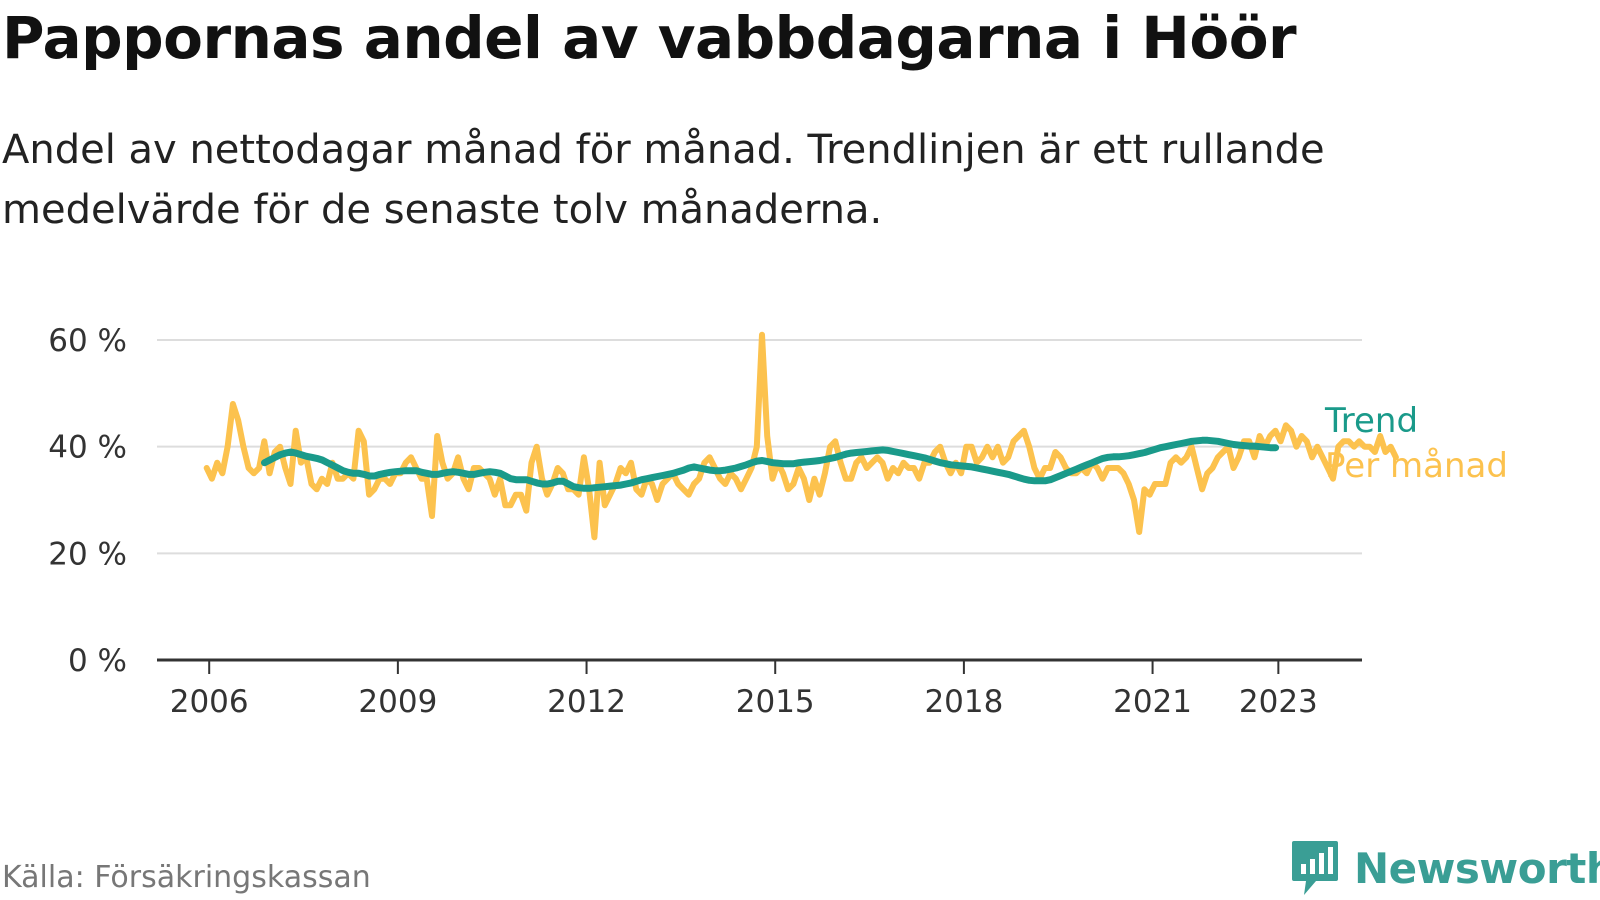 The image size is (1600, 900). Describe the element at coordinates (186, 877) in the screenshot. I see `source-note: Källa: Försäkringskassan` at that location.